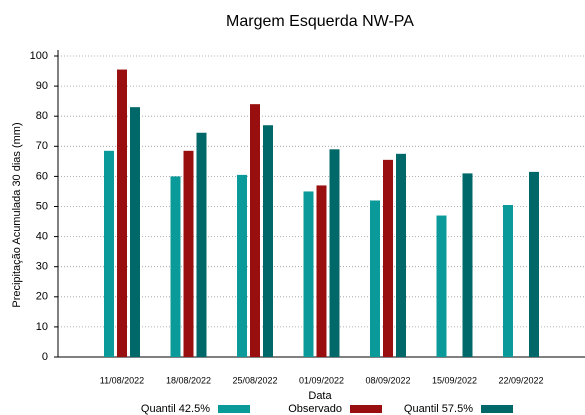 This screenshot has width=585, height=415. Describe the element at coordinates (17, 214) in the screenshot. I see `y-axis-label: Precipitação Acumulada 30 dias (mm)` at that location.